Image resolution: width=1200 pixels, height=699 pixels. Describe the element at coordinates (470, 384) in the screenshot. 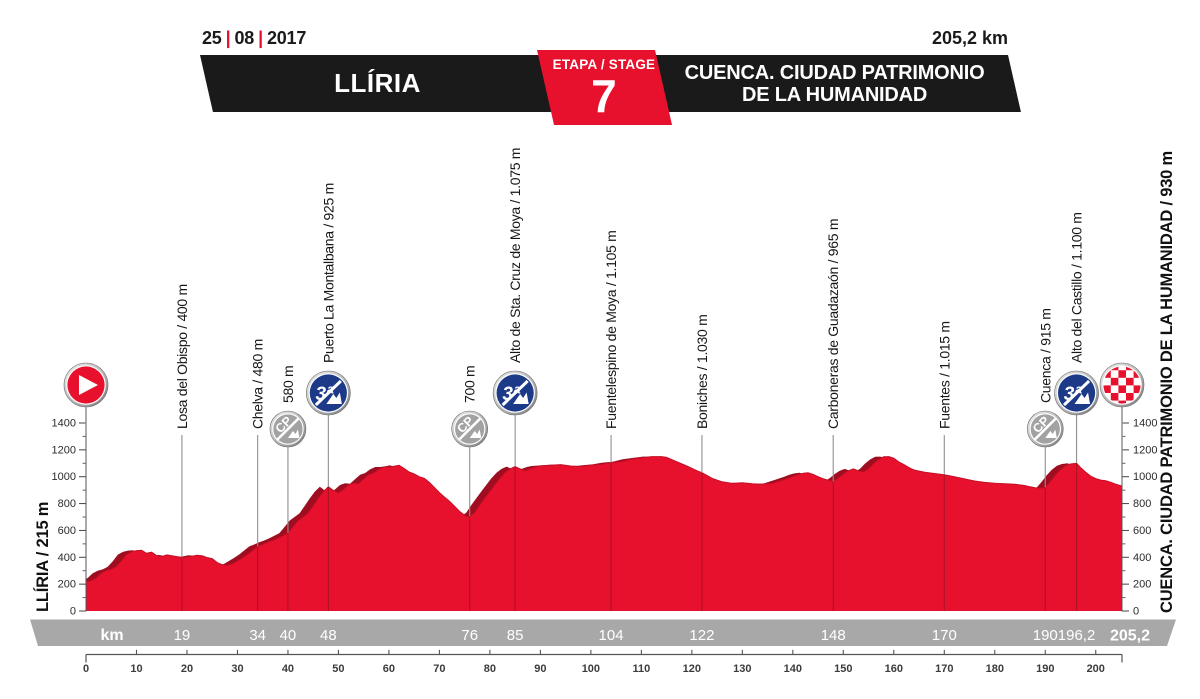

I see `waypoint-label: 700 m` at that location.